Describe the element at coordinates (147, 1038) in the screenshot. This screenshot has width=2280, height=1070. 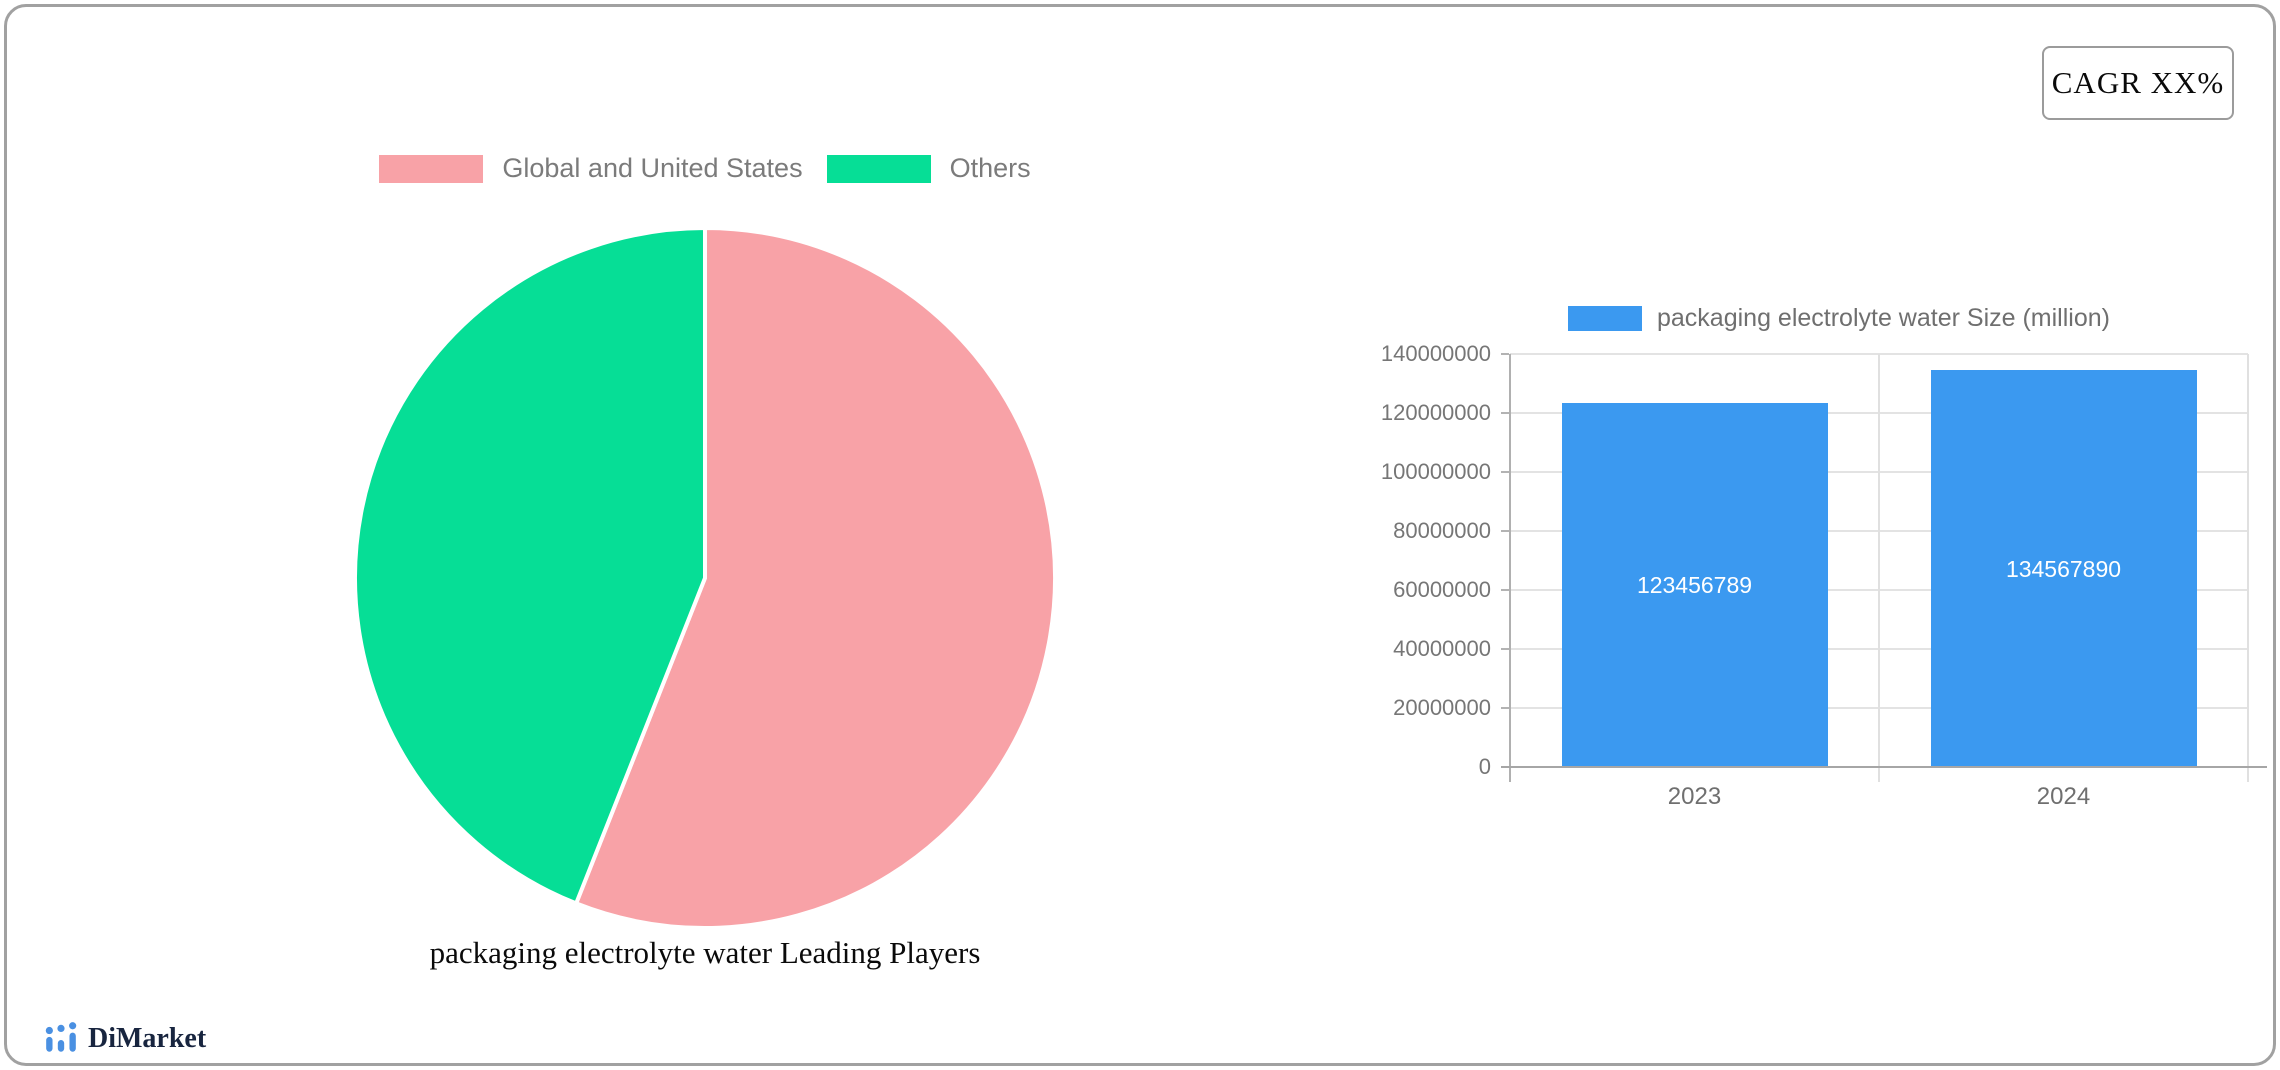
I see `brand-logo-text: DiMarket` at that location.